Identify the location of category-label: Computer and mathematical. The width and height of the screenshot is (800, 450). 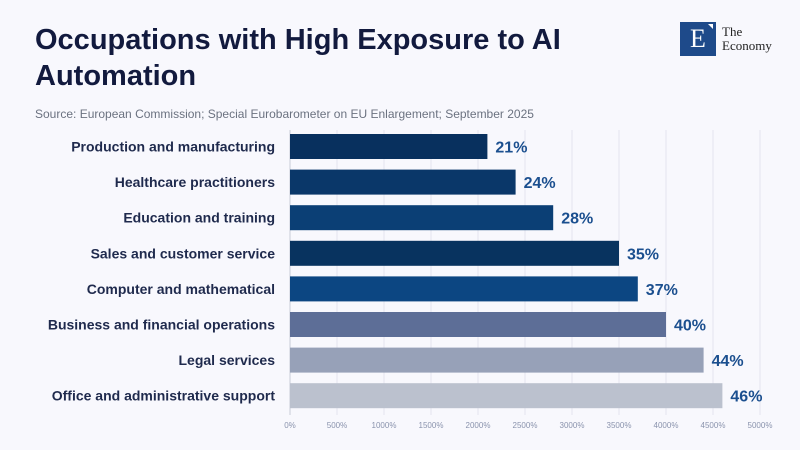
(181, 289).